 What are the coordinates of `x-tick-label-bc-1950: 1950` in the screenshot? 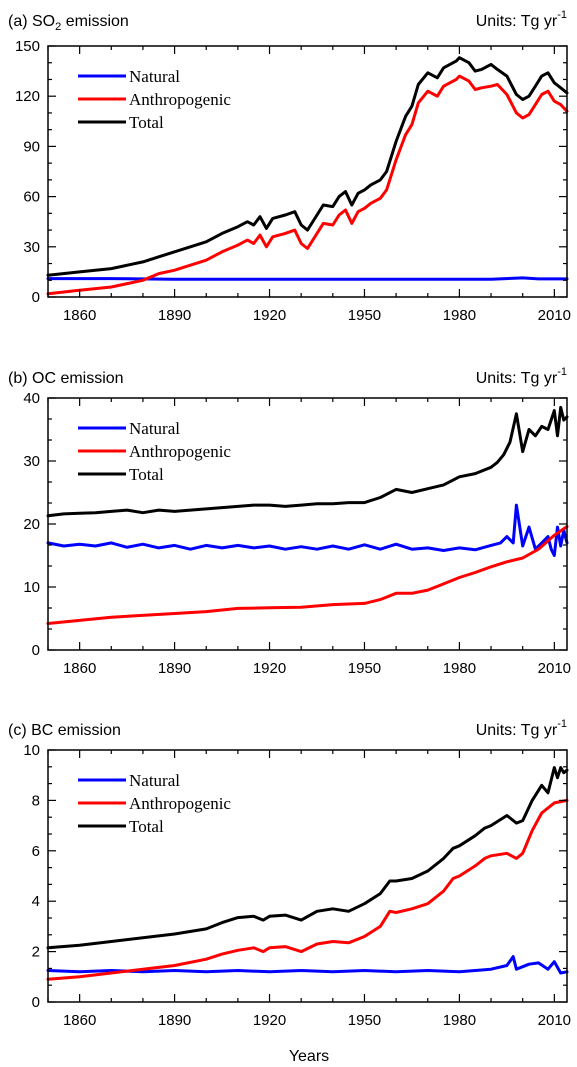 It's located at (364, 1020).